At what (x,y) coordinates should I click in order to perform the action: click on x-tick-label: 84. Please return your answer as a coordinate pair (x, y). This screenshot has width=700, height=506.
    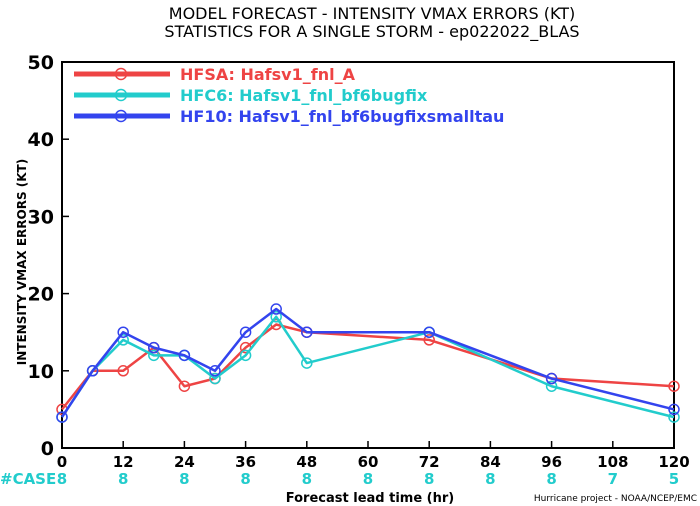
    Looking at the image, I should click on (490, 462).